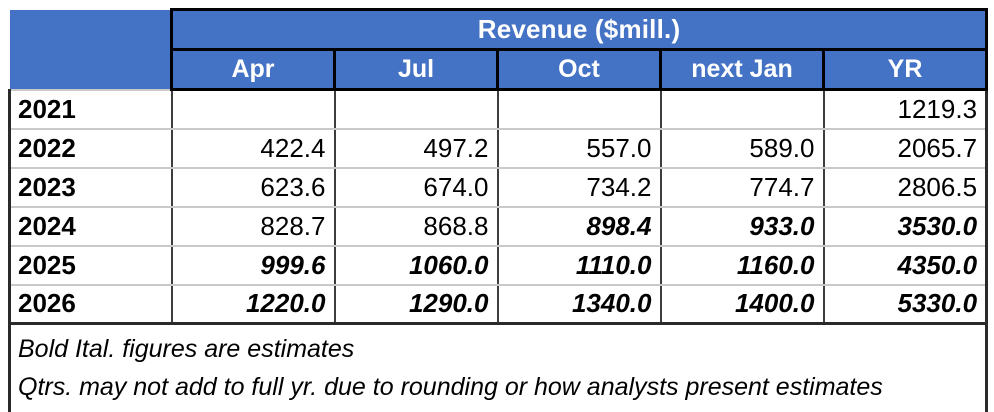 This screenshot has width=994, height=412. What do you see at coordinates (905, 226) in the screenshot?
I see `value-cell-estimate: 3530.0` at bounding box center [905, 226].